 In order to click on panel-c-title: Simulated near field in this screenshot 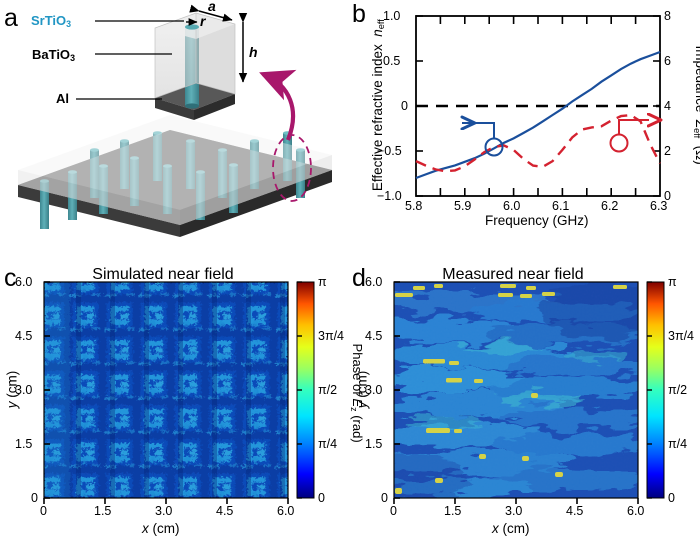, I will do `click(163, 274)`.